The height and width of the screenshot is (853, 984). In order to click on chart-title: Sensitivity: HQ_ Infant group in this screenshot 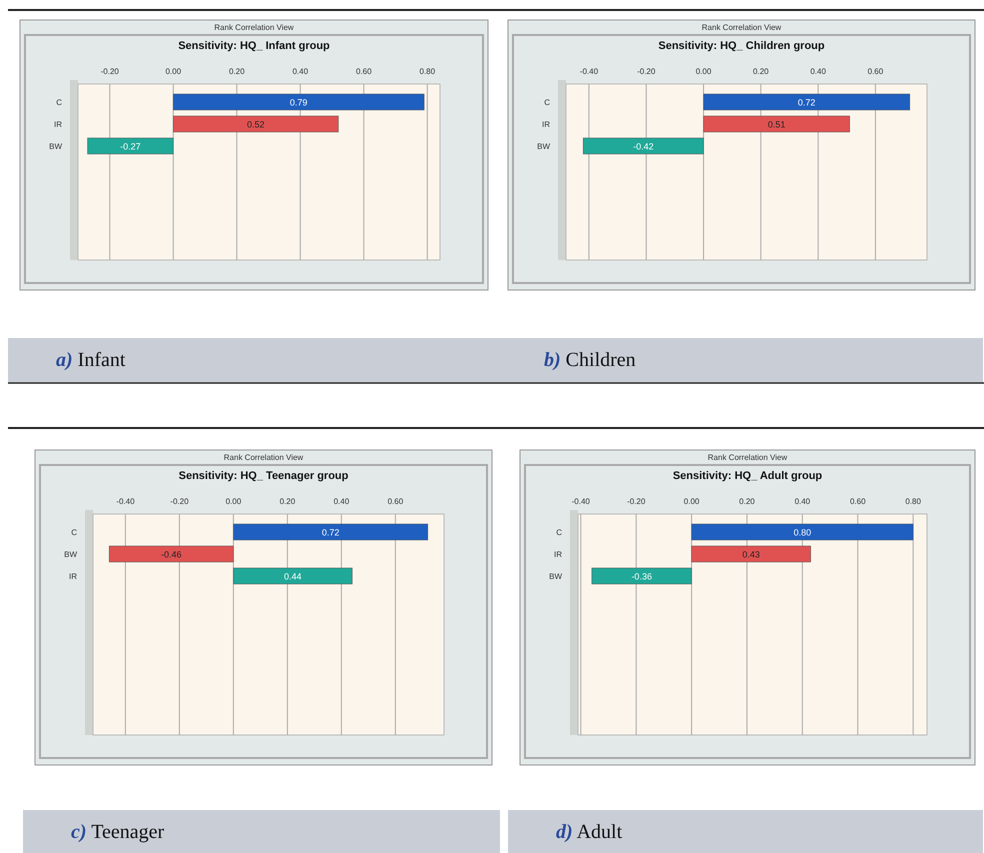, I will do `click(254, 46)`.